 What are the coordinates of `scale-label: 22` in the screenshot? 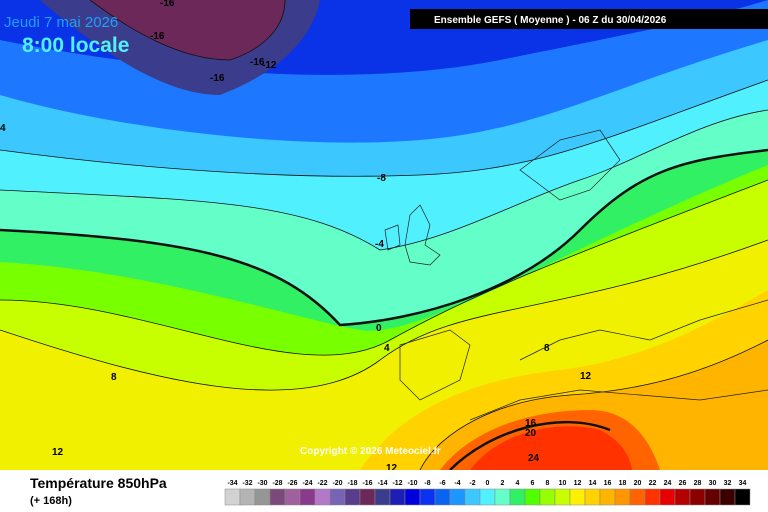 It's located at (653, 483).